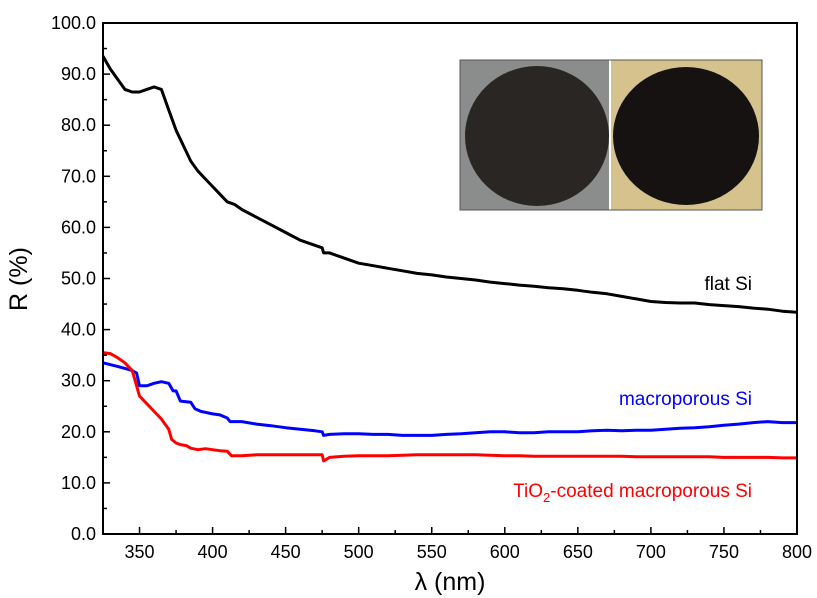  What do you see at coordinates (78, 74) in the screenshot?
I see `y-tick-label: 90.0` at bounding box center [78, 74].